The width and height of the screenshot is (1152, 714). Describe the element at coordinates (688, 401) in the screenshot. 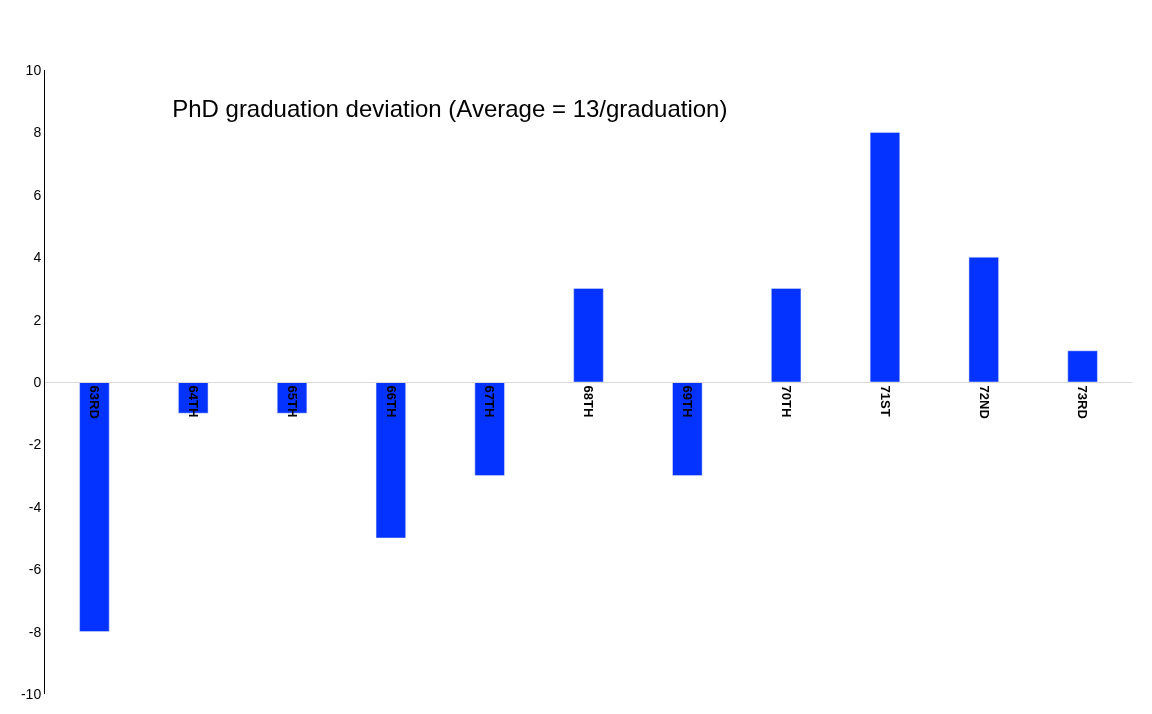

I see `x-tick-label: 69TH` at that location.